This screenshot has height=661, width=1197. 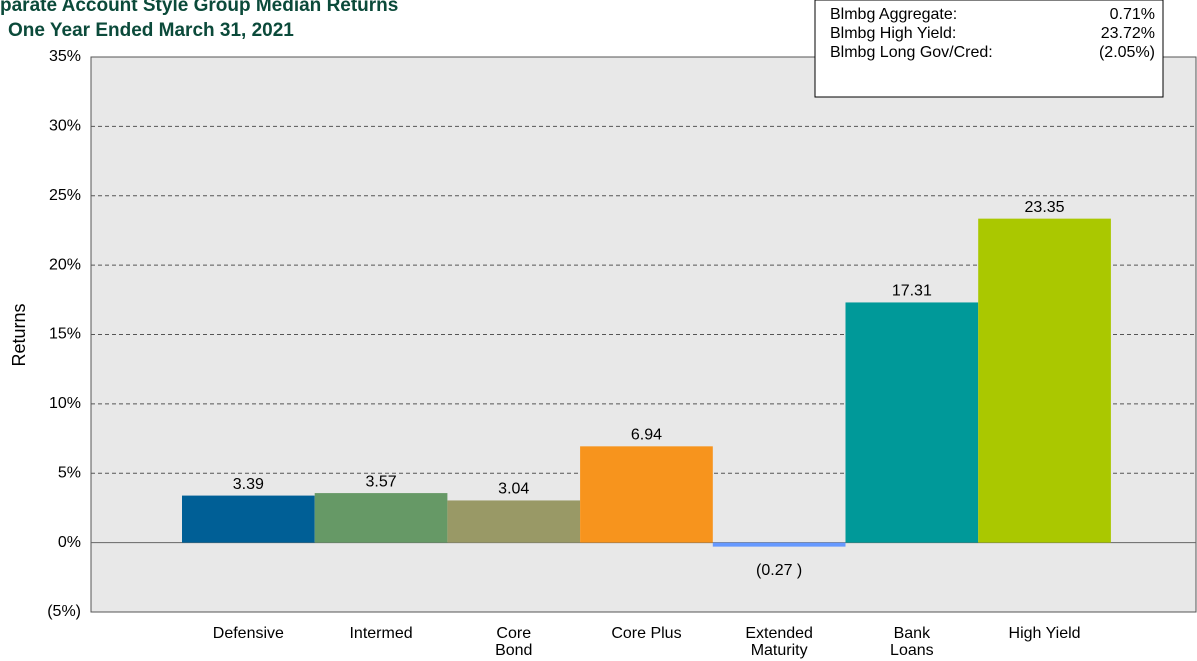 I want to click on y-tick-label: 35%, so click(x=65, y=56).